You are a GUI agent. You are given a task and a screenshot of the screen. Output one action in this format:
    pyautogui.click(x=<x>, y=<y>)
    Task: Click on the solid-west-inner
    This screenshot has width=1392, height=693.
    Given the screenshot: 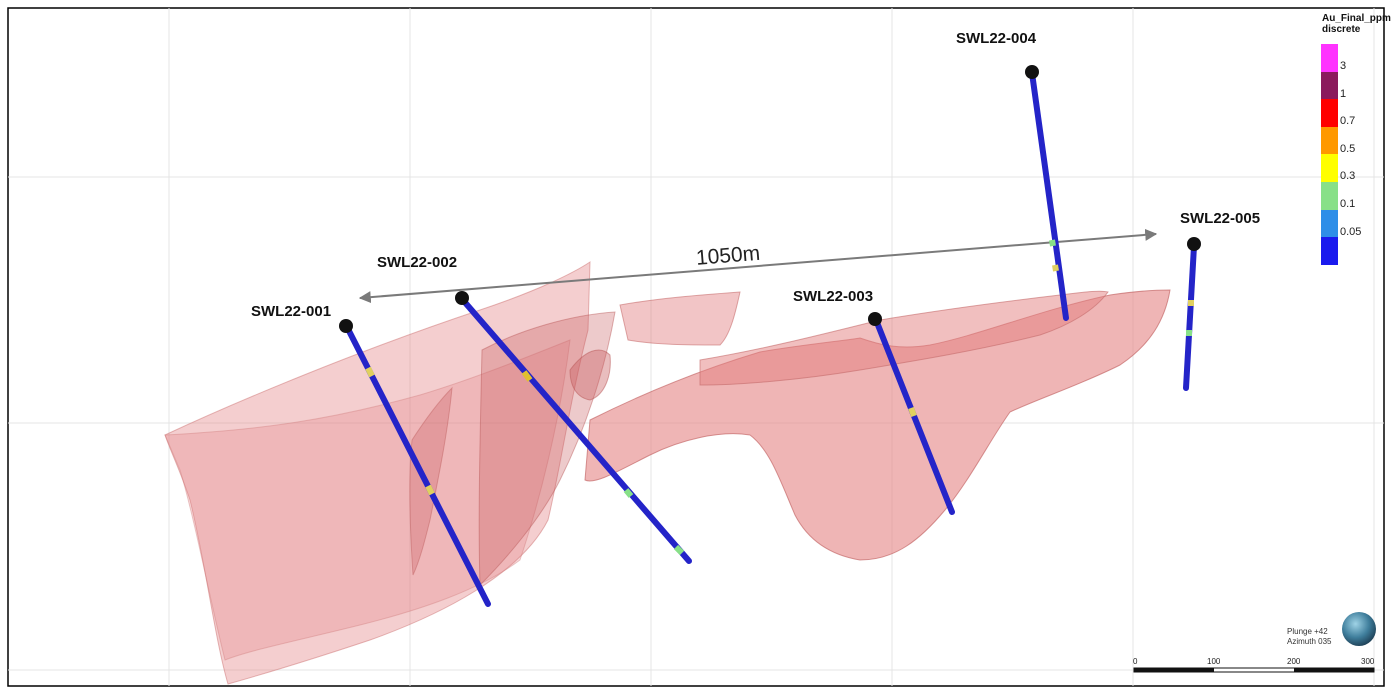 What is the action you would take?
    pyautogui.click(x=367, y=500)
    